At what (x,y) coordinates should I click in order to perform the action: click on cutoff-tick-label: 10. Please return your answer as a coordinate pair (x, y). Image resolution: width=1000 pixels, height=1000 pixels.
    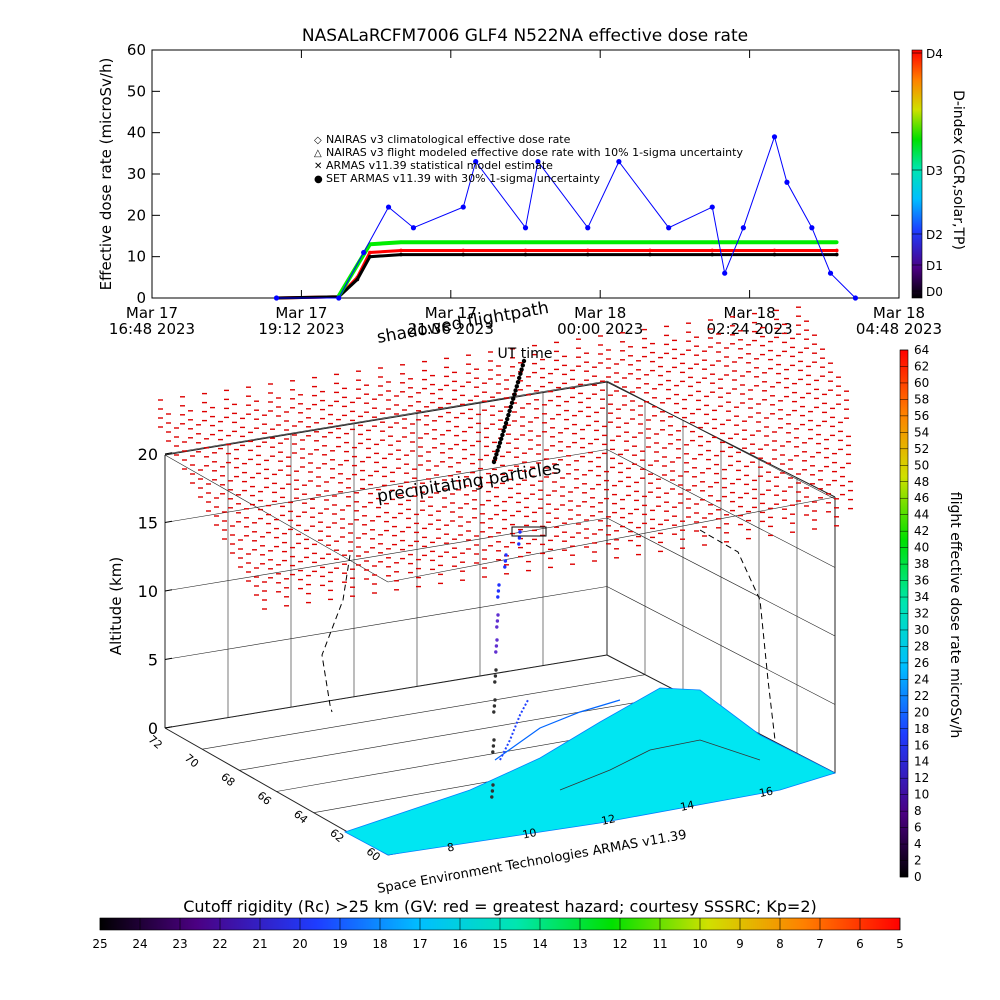
    Looking at the image, I should click on (699, 944).